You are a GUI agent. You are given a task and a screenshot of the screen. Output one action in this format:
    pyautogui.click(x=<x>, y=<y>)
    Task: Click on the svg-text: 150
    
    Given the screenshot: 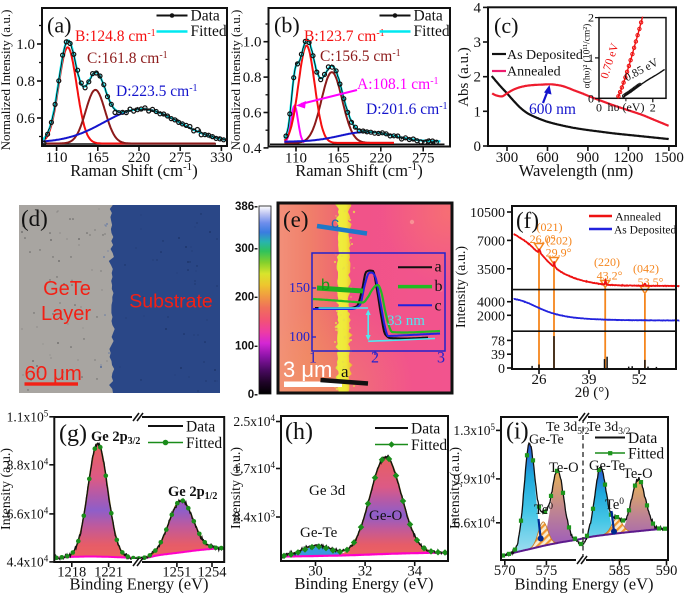 What is the action you would take?
    pyautogui.click(x=299, y=288)
    